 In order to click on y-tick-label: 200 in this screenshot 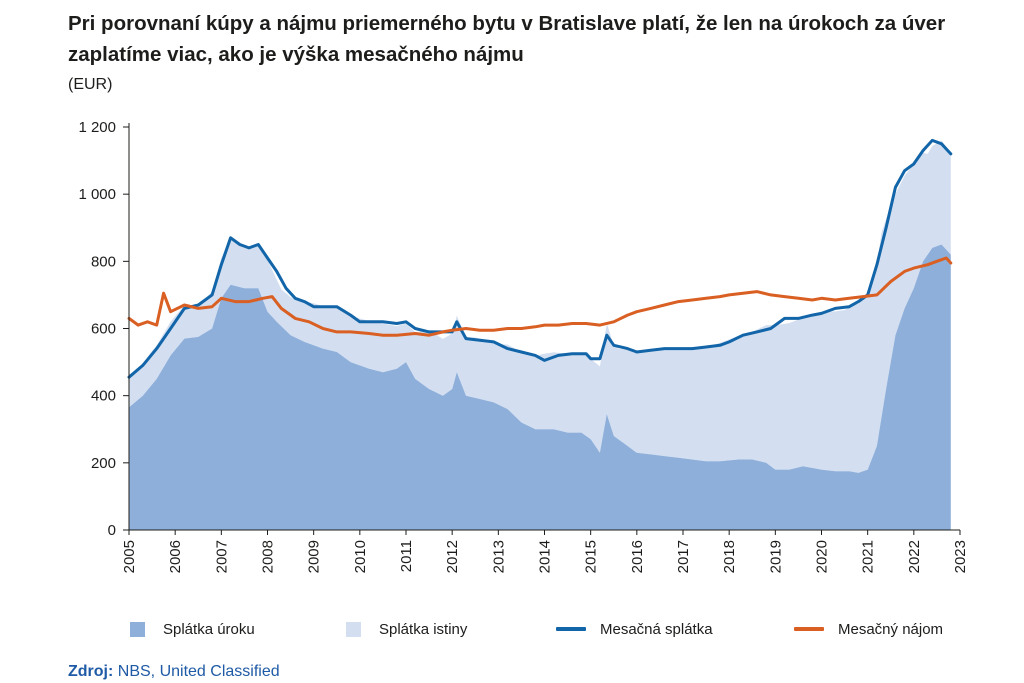, I will do `click(103, 463)`.